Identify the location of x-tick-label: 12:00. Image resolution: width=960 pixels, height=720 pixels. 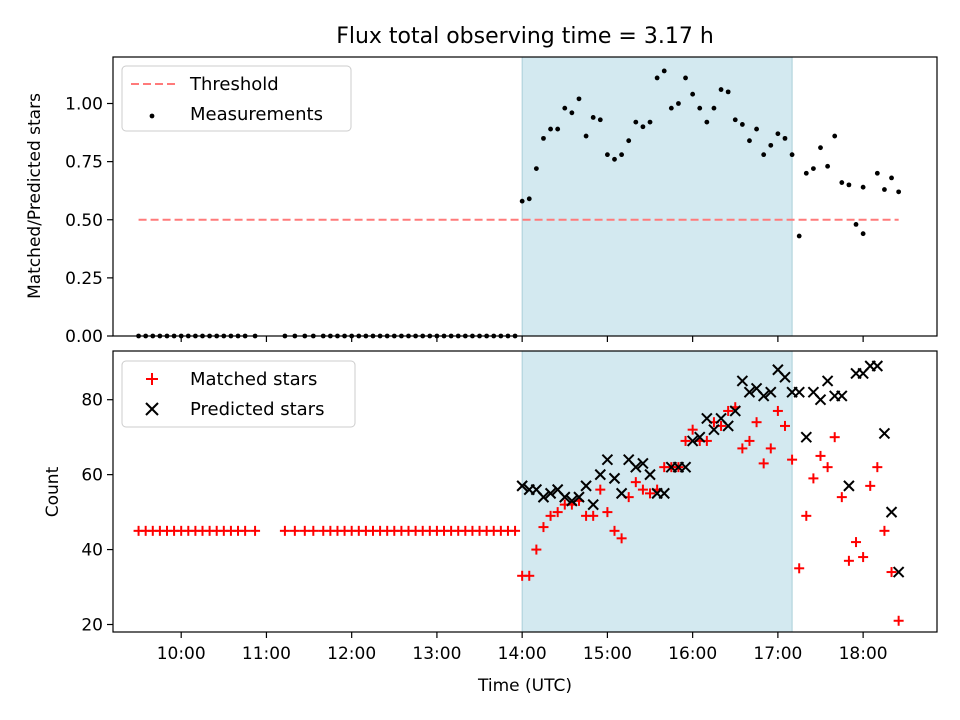
(351, 654).